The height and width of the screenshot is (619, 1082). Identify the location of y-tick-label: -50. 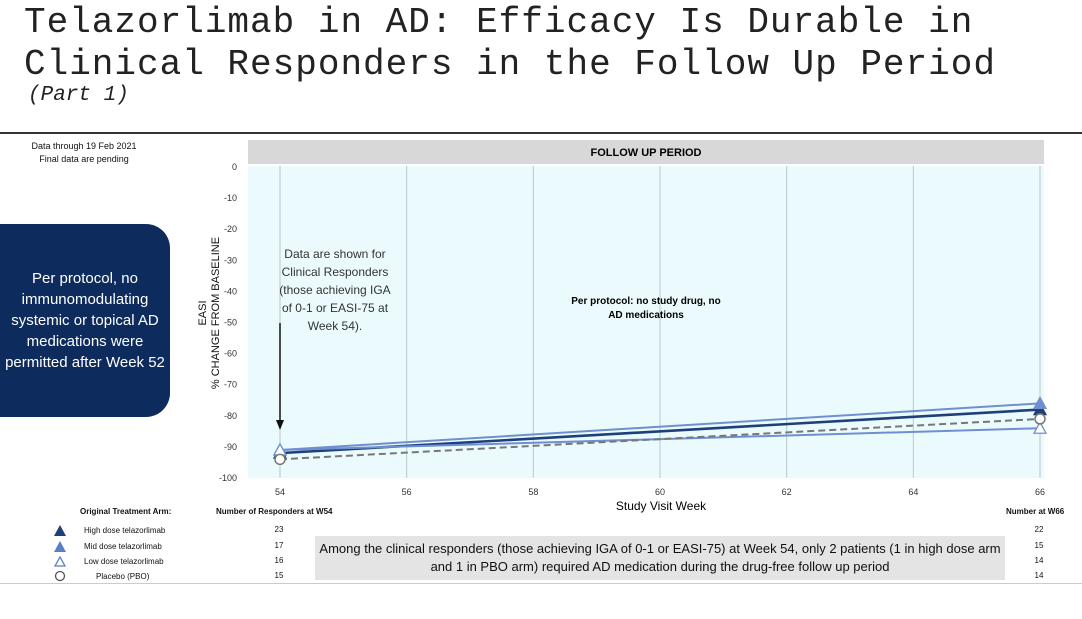
(230, 323).